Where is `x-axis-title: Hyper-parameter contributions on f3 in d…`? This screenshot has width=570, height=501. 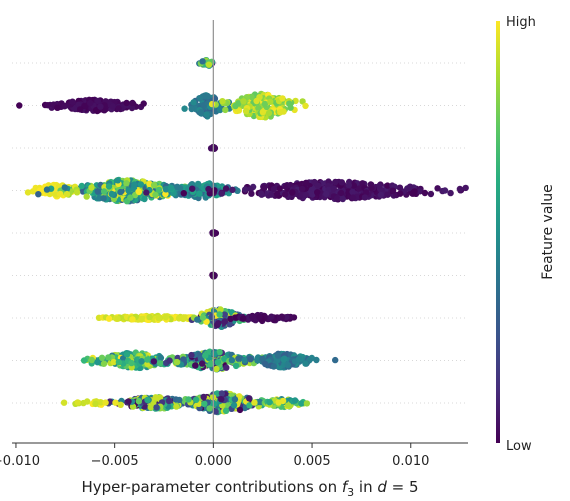 x-axis-title: Hyper-parameter contributions on f3 in d… is located at coordinates (249, 488).